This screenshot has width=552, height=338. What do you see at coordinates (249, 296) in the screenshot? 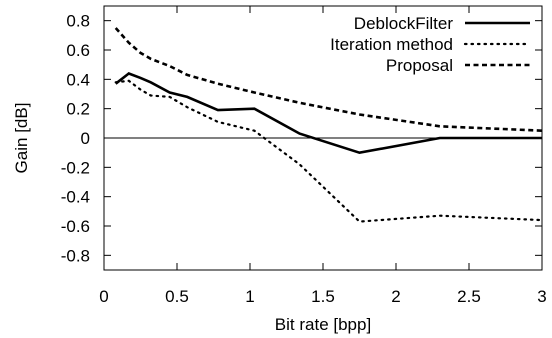
I see `x-tick-label: 1` at bounding box center [249, 296].